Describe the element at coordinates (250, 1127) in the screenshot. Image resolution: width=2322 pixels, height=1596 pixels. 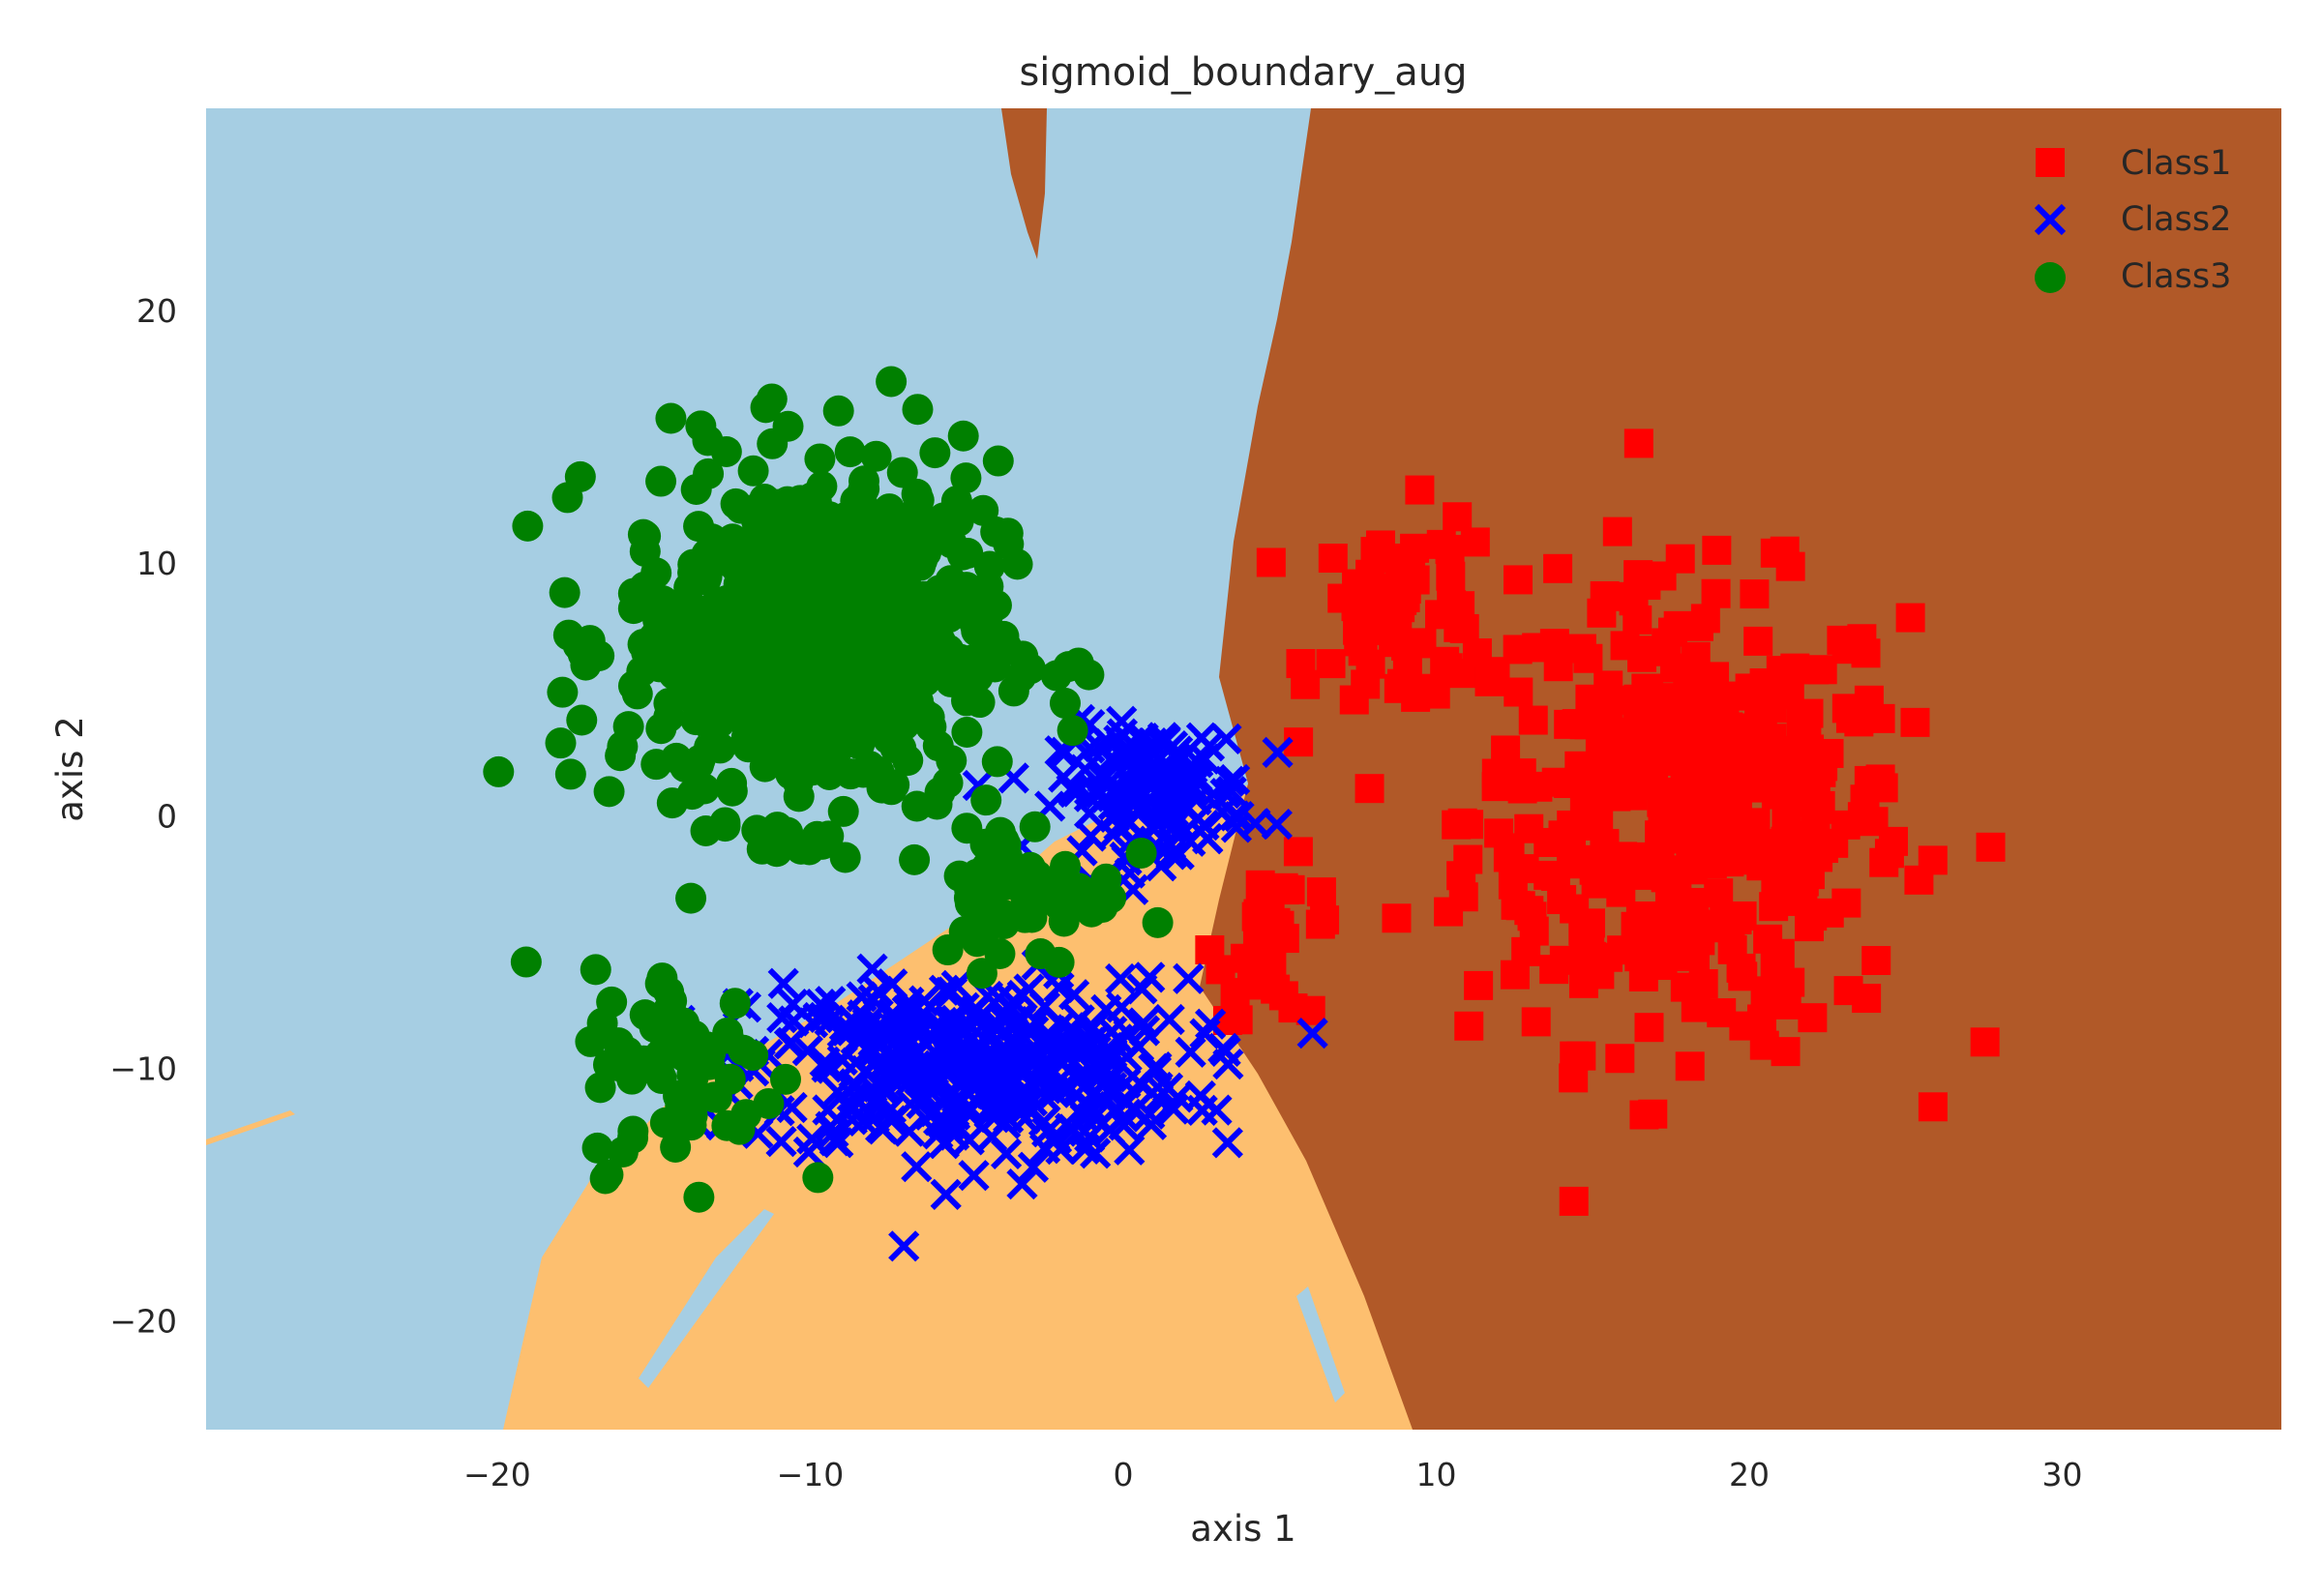
I see `region-orange-sliver` at that location.